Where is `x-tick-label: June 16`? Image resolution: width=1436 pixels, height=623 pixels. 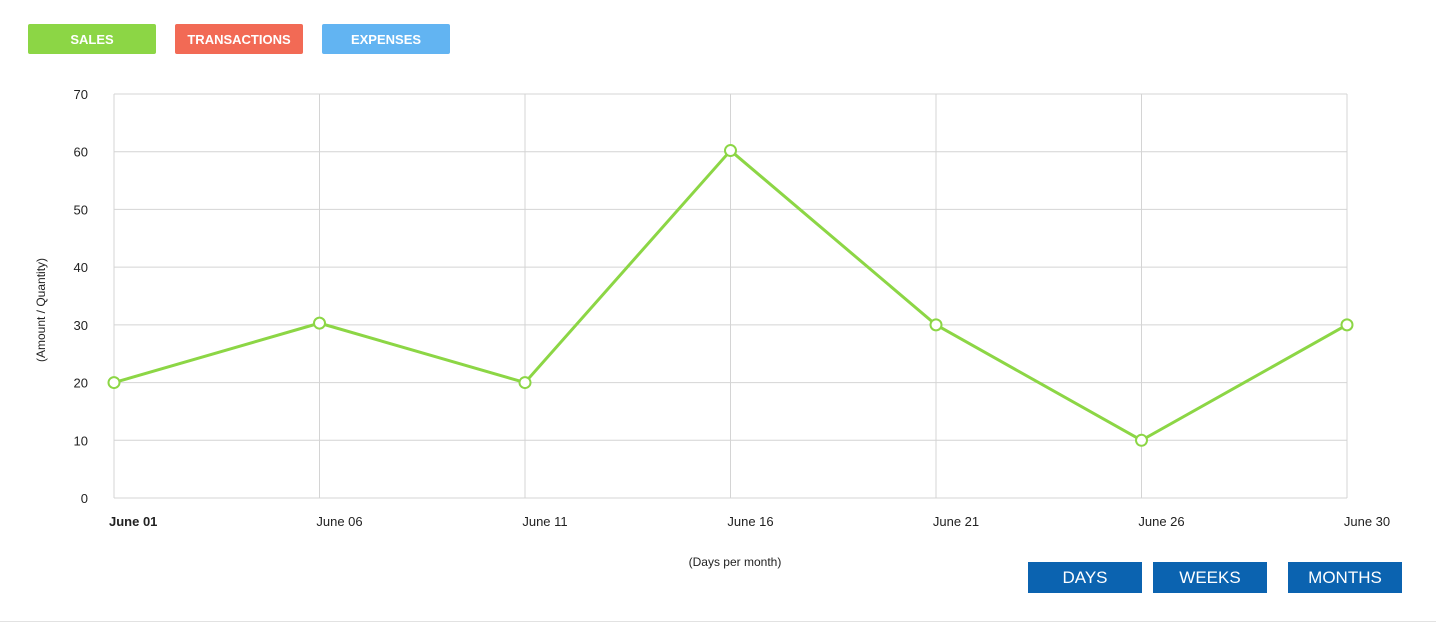
x-tick-label: June 16 is located at coordinates (750, 521).